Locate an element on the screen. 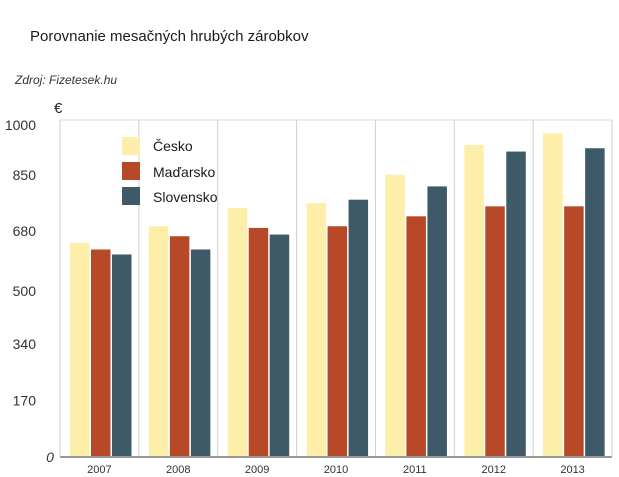  legend-label-cesko: Česko is located at coordinates (173, 146).